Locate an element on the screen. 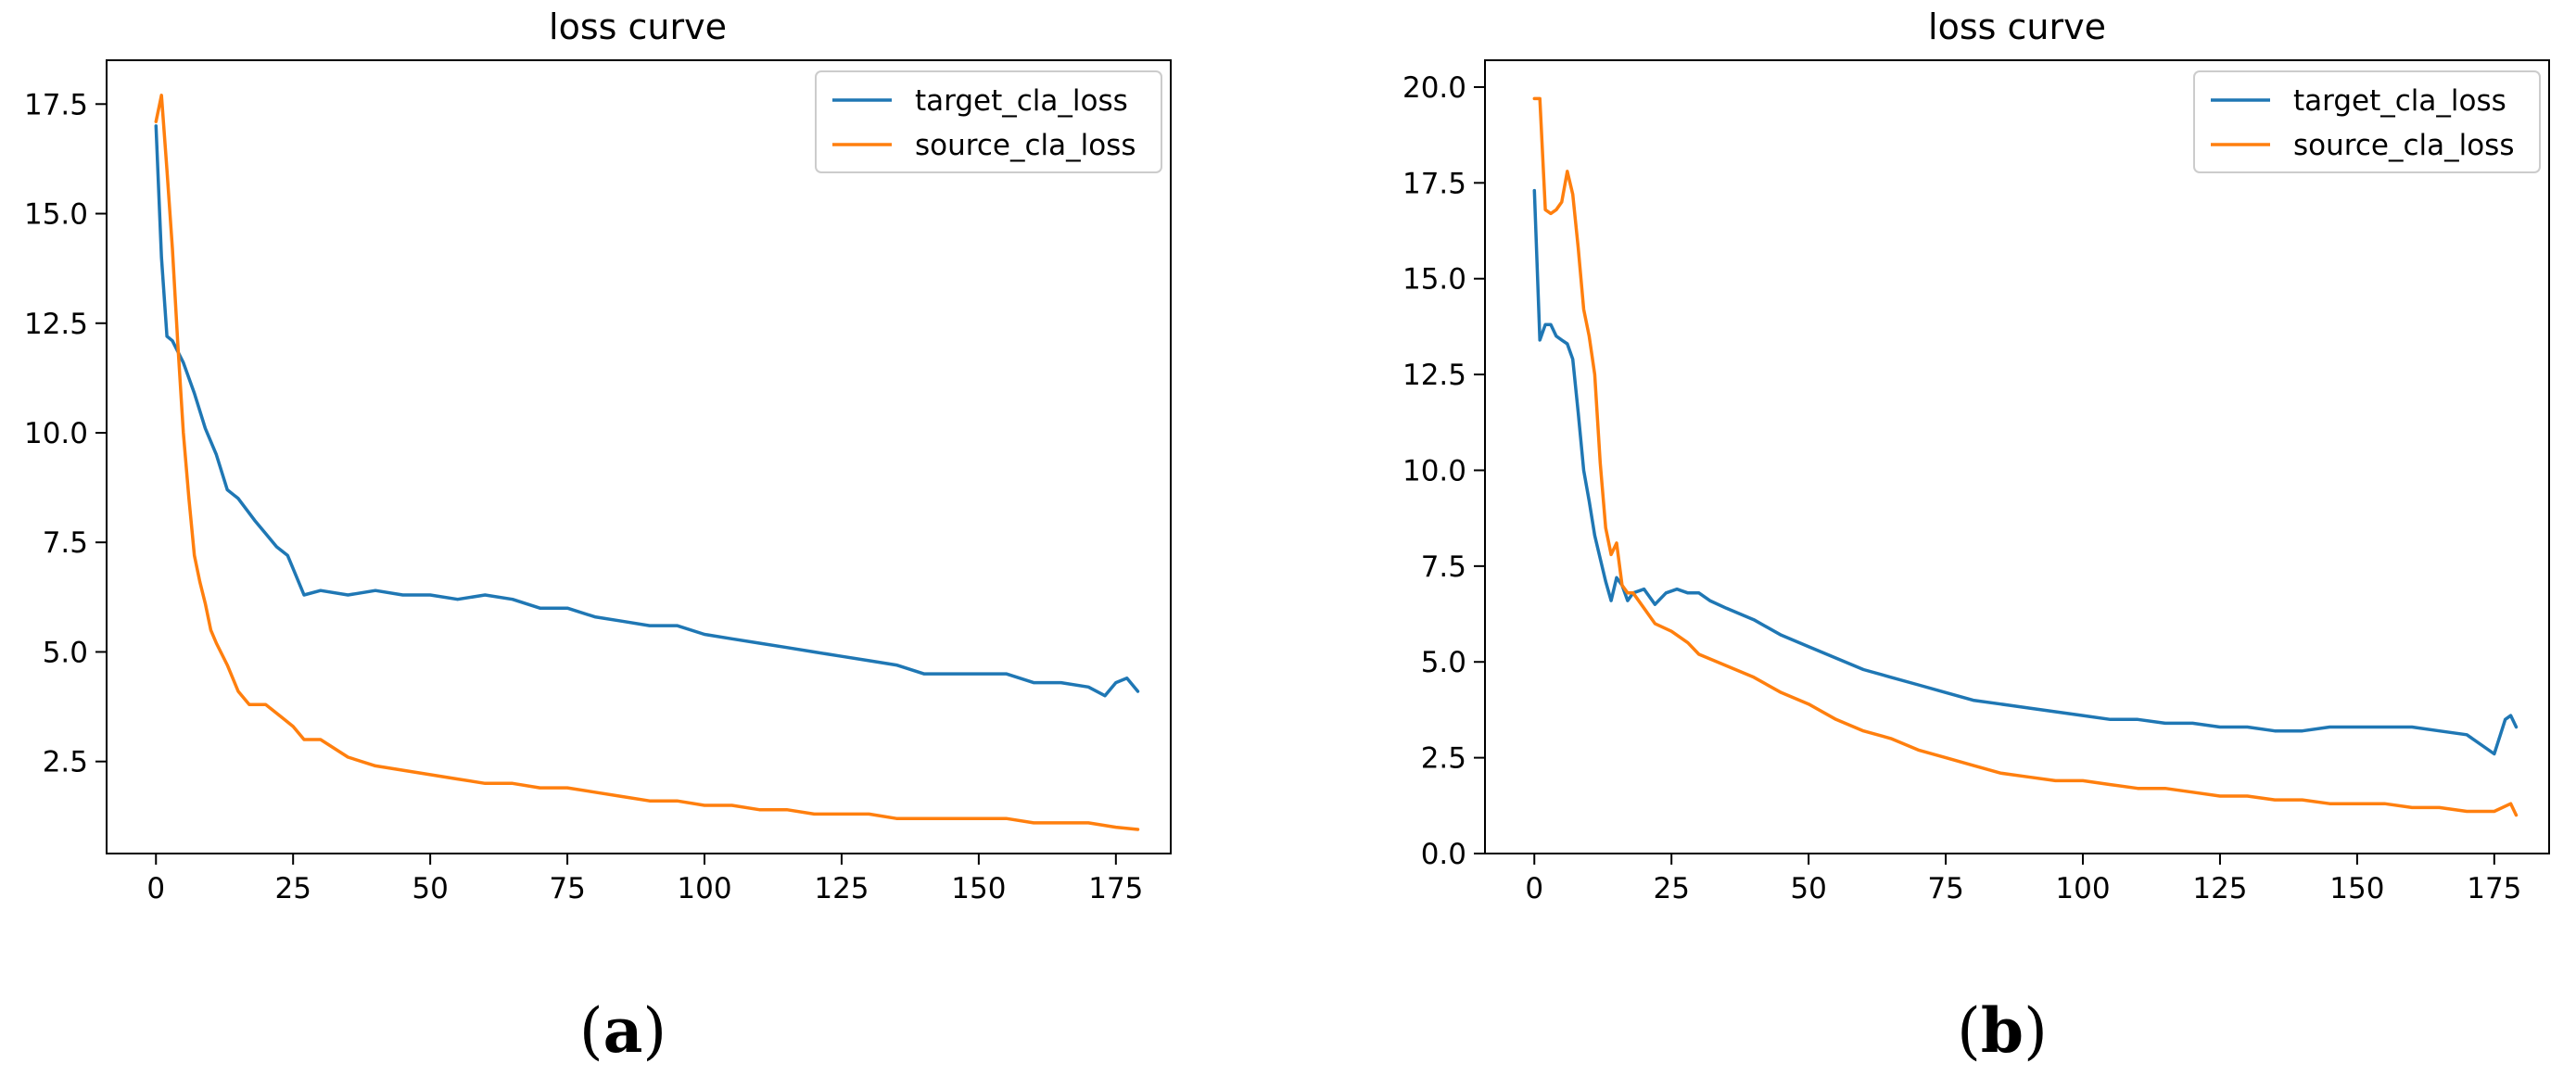  chart-a-legend-source-label: source_cla_loss is located at coordinates (1025, 146).